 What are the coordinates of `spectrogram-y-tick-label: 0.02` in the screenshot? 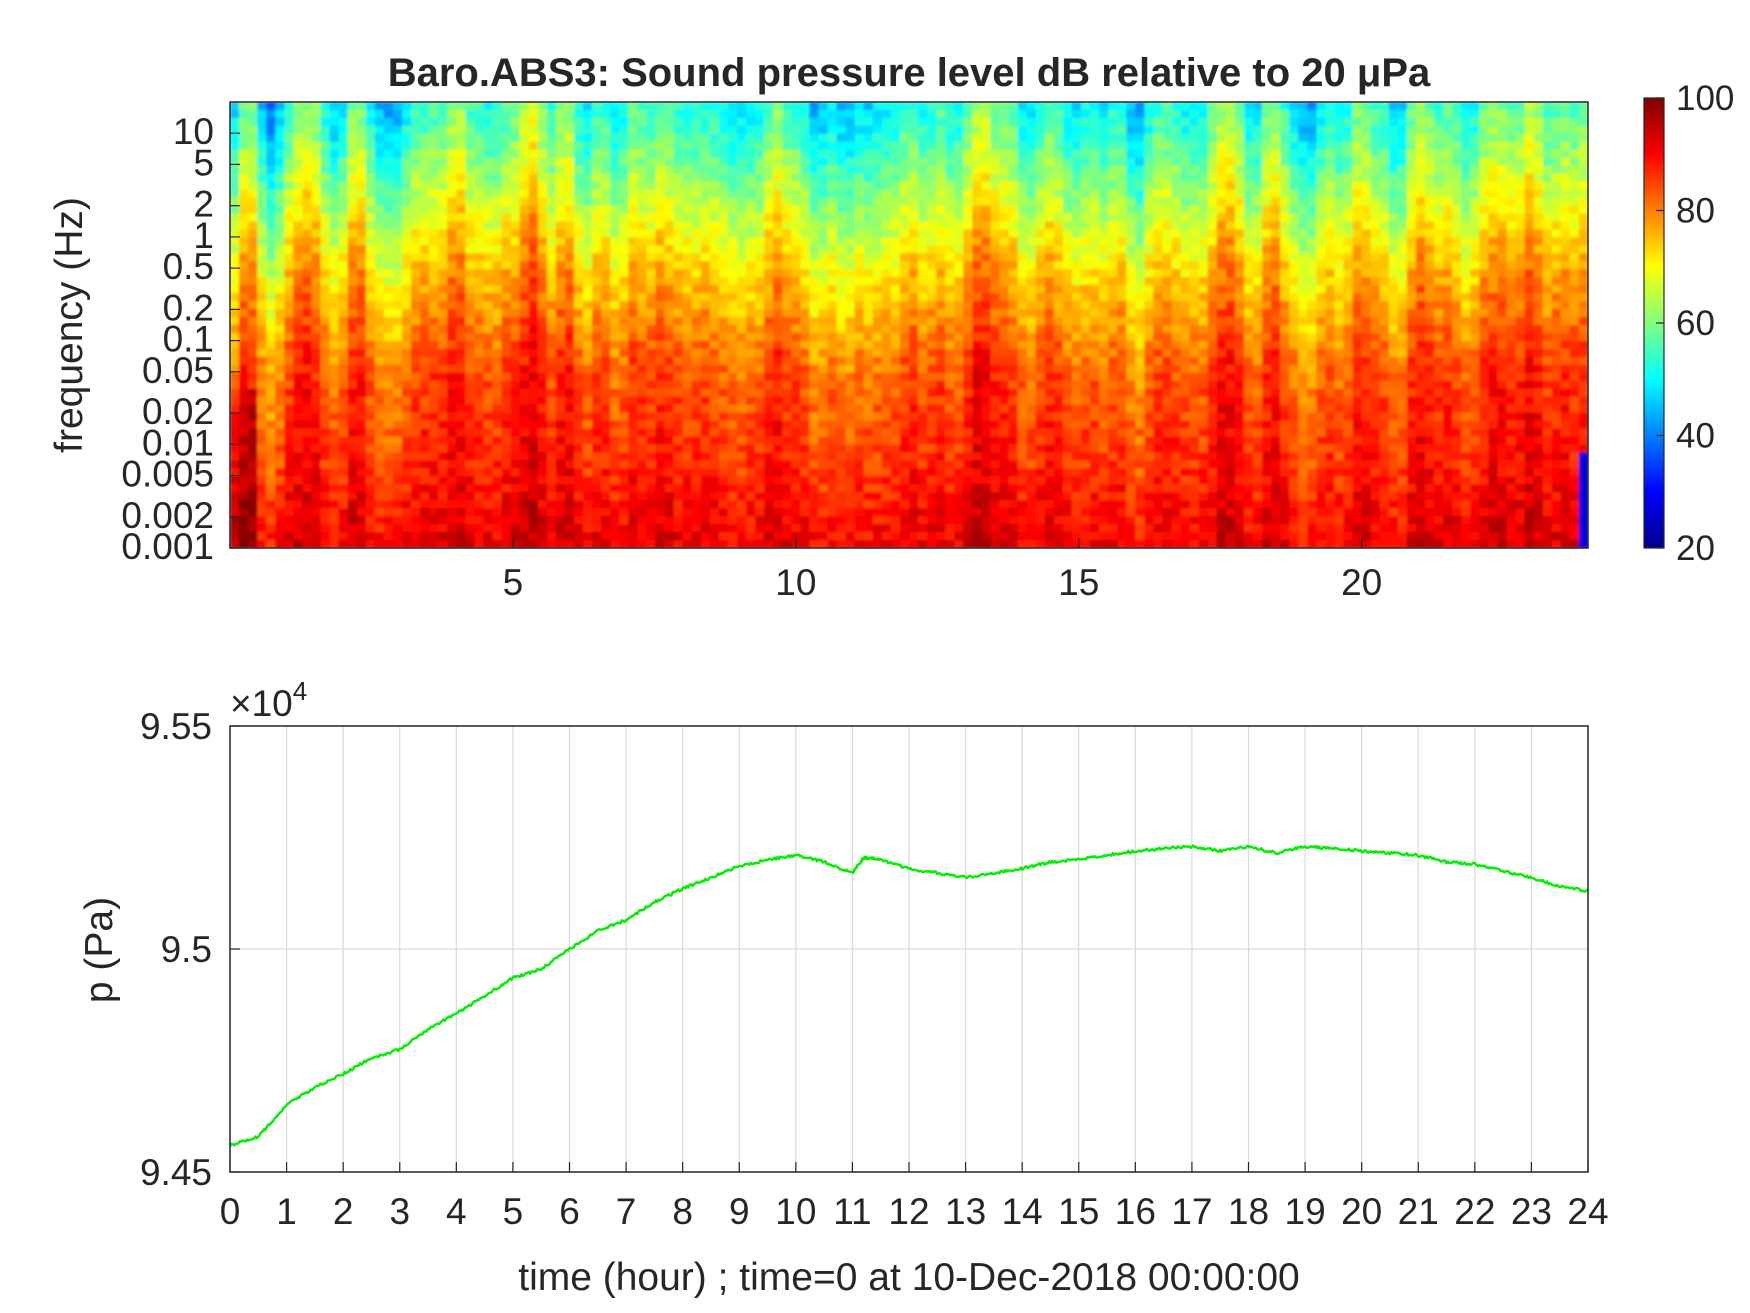 It's located at (178, 411).